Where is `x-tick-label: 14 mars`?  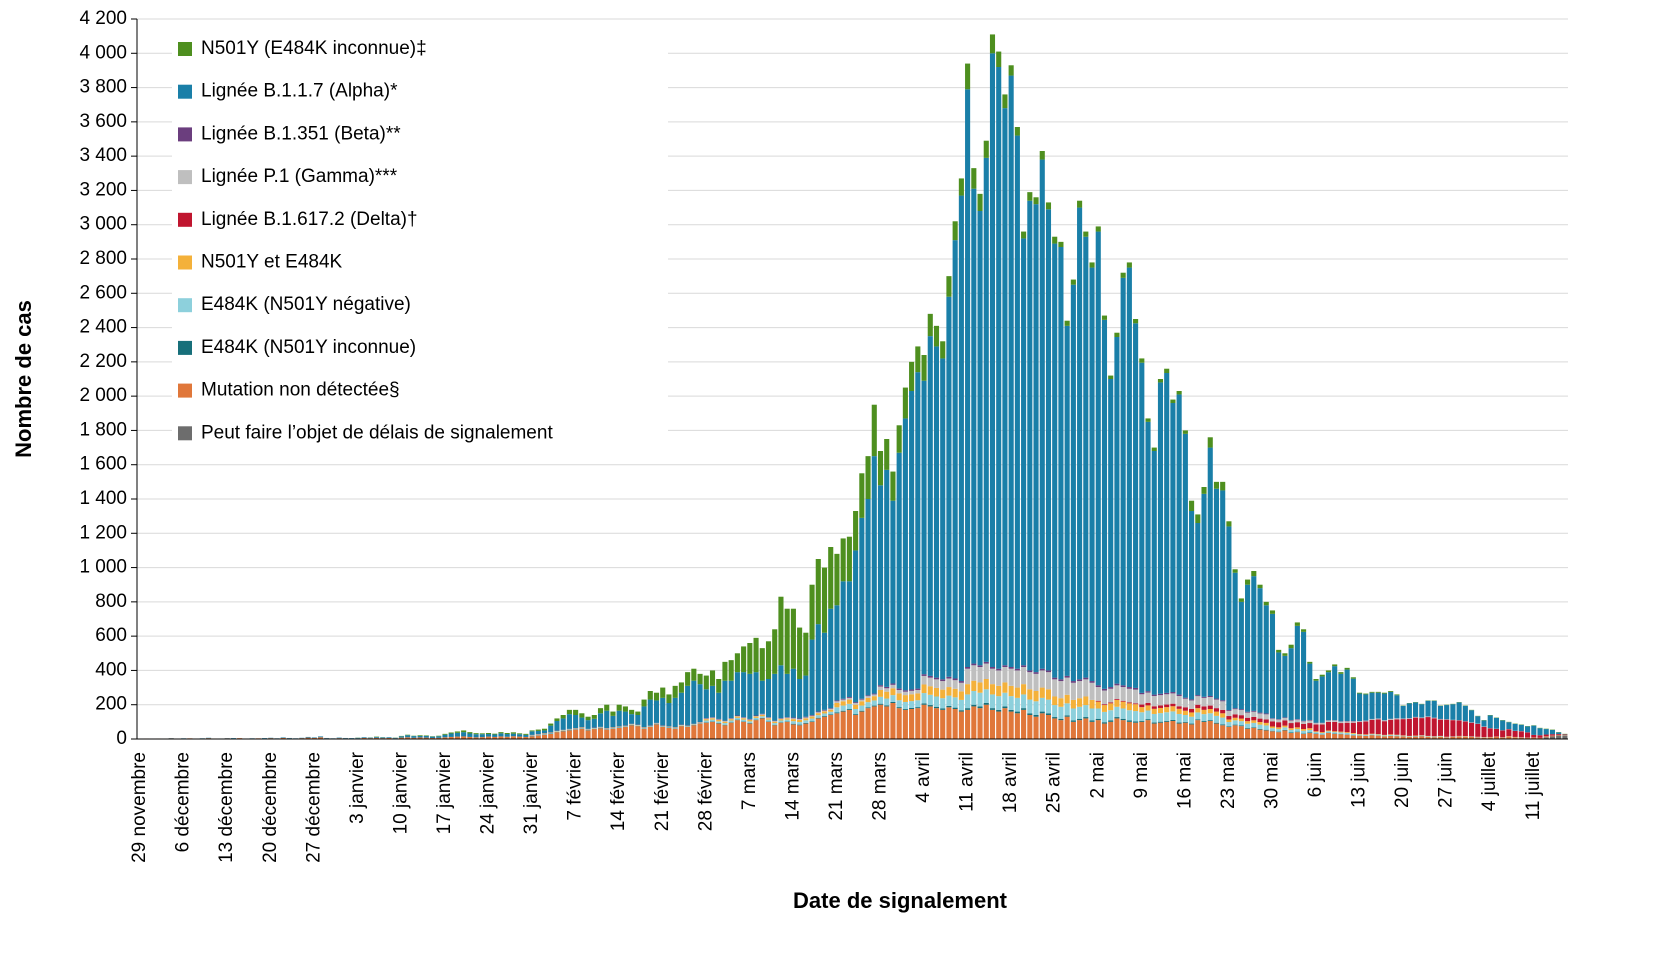
x-tick-label: 14 mars is located at coordinates (792, 786).